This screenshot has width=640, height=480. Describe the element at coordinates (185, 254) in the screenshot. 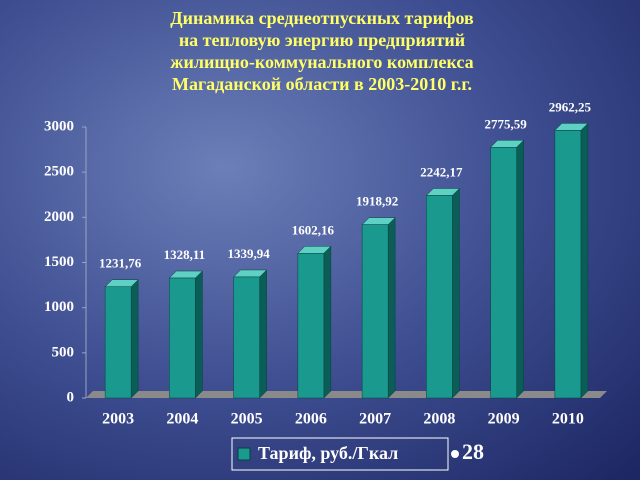

I see `value-label: 1328,11` at that location.